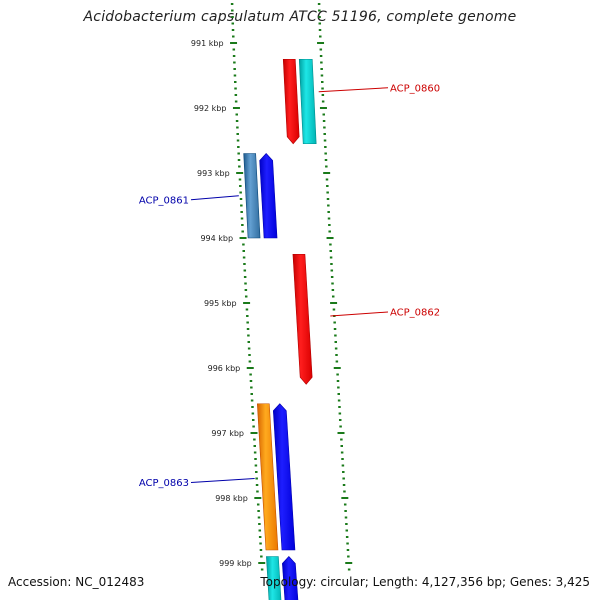 This screenshot has height=600, width=600. Describe the element at coordinates (268, 196) in the screenshot. I see `gene-acp0861` at that location.